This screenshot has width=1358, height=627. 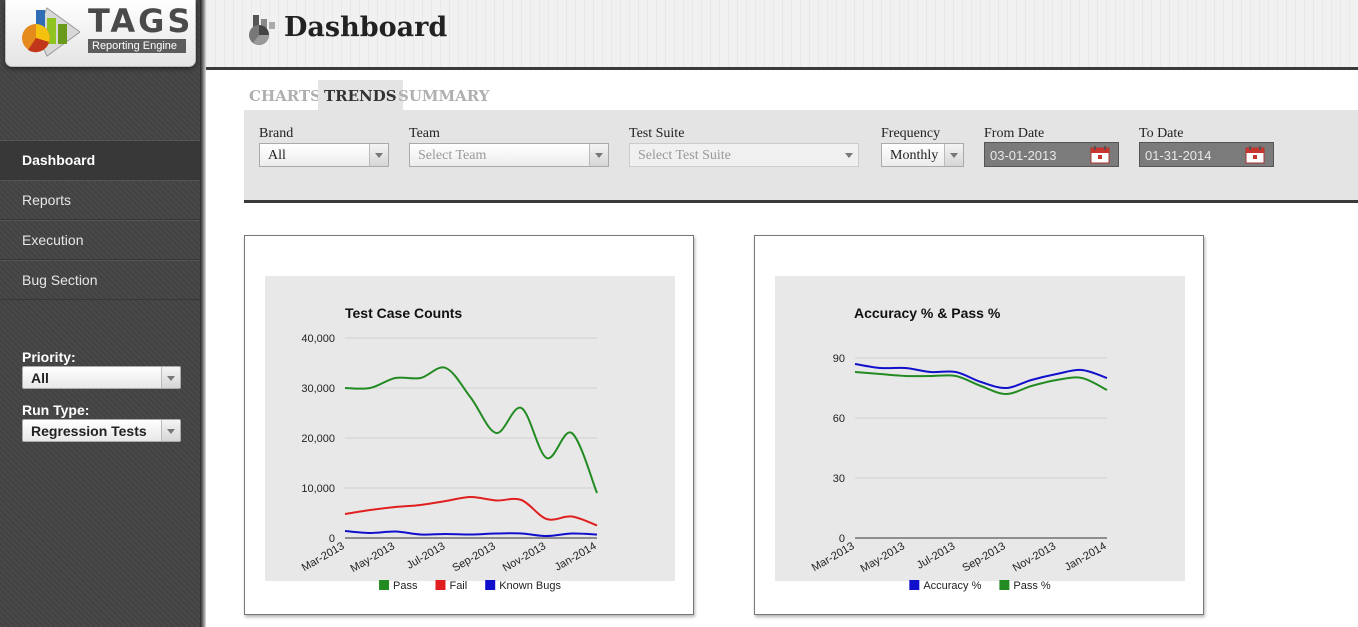 I want to click on chart-title: Accuracy % & Pass %, so click(x=927, y=313).